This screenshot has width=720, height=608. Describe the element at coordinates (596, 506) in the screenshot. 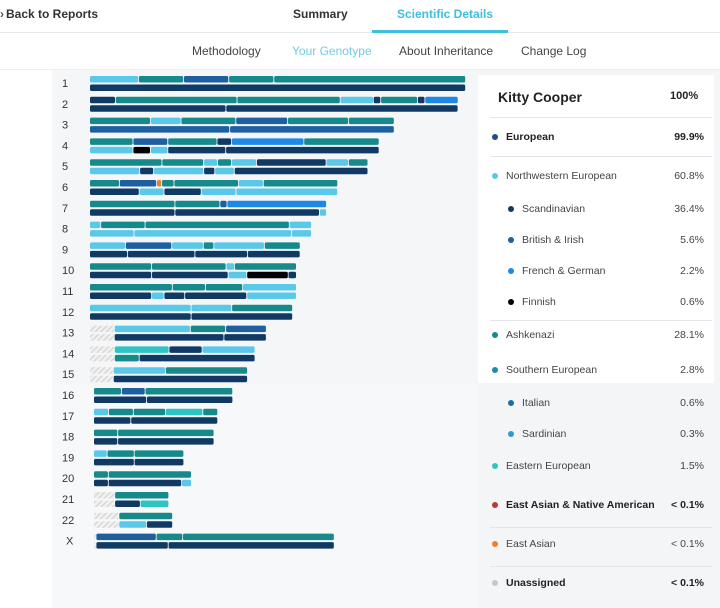

I see `ancestry-row: East Asian & Native American < 0.1%` at that location.